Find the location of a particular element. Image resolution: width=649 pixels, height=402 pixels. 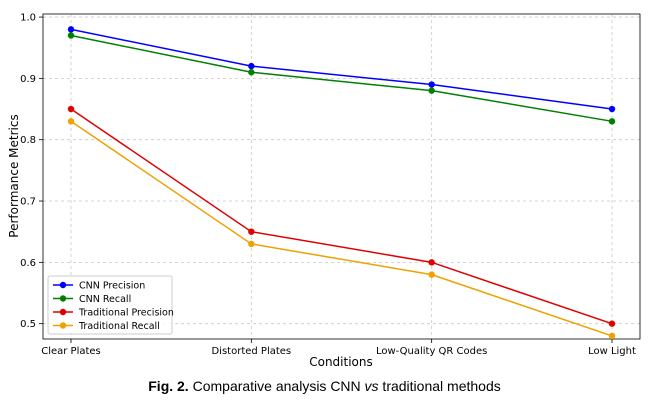

y-tick-label: 0.7 is located at coordinates (28, 202).